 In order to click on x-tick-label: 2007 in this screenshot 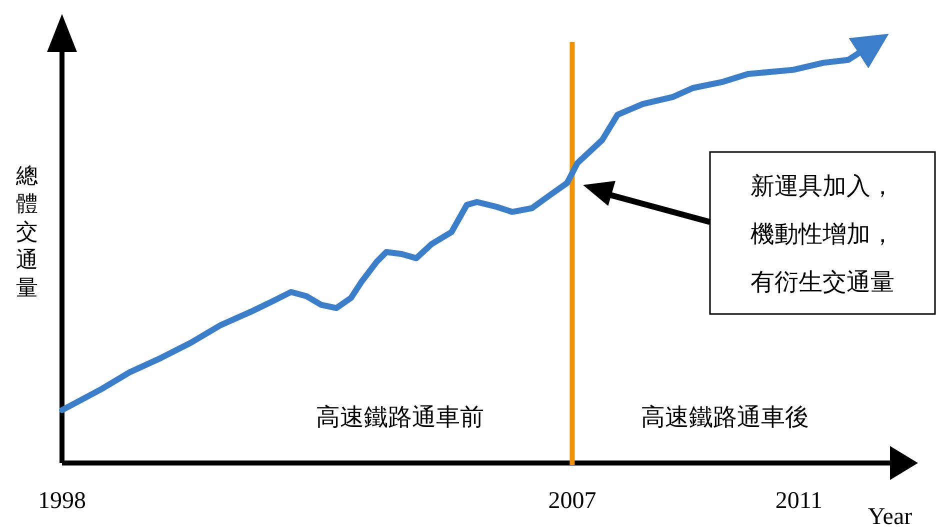, I will do `click(572, 501)`.